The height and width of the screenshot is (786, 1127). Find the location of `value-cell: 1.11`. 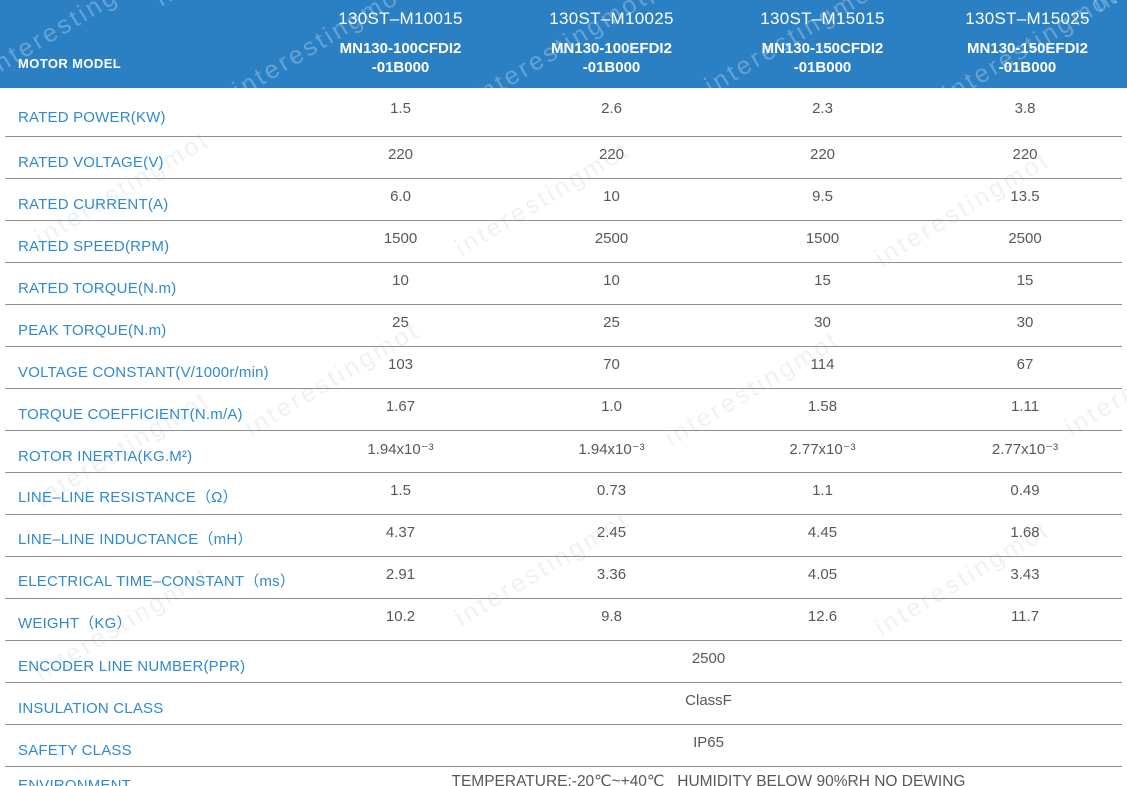

value-cell: 1.11 is located at coordinates (1025, 406).